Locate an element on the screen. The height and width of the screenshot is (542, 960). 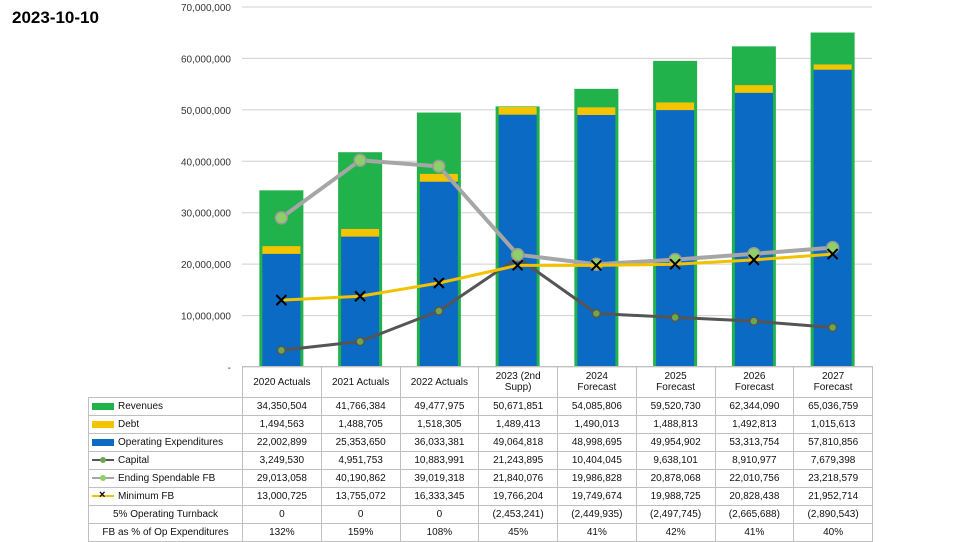
row-label: × Minimum FB is located at coordinates (165, 496).